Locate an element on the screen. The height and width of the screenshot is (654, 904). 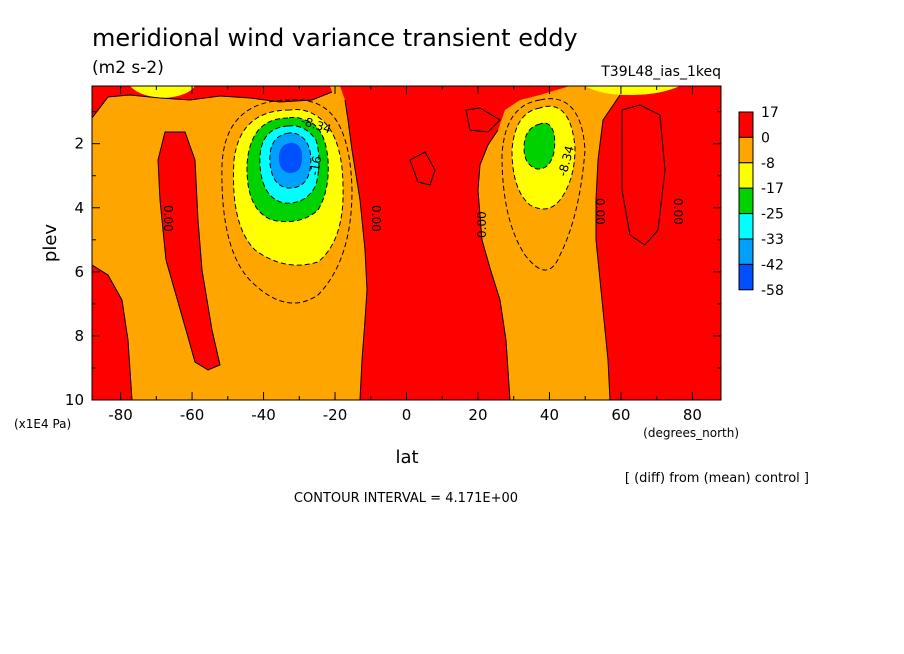
x-tick-label: 80 is located at coordinates (692, 415).